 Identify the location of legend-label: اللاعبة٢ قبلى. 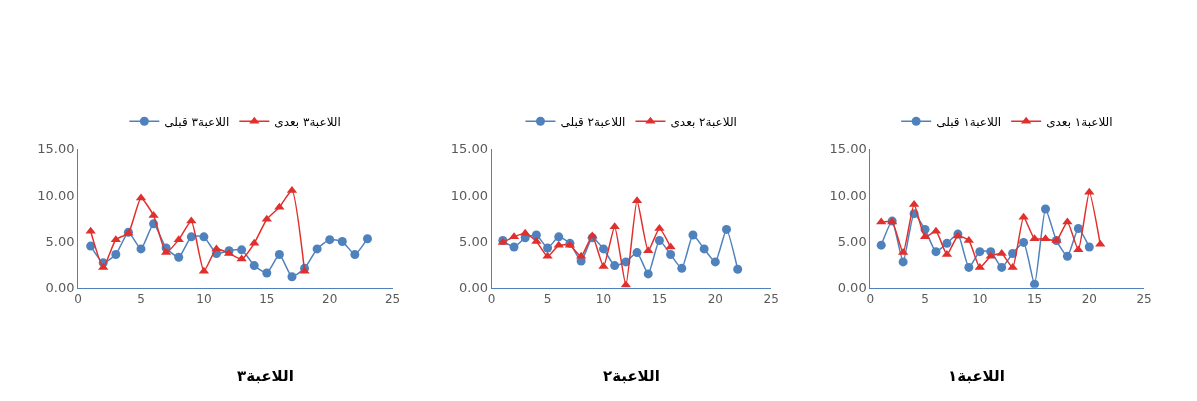
(593, 121).